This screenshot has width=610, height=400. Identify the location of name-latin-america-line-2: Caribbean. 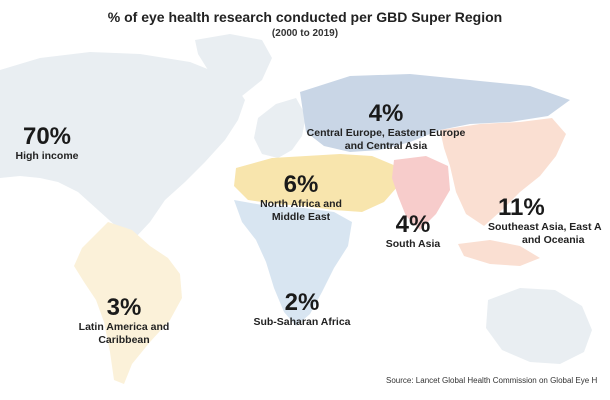
(124, 340).